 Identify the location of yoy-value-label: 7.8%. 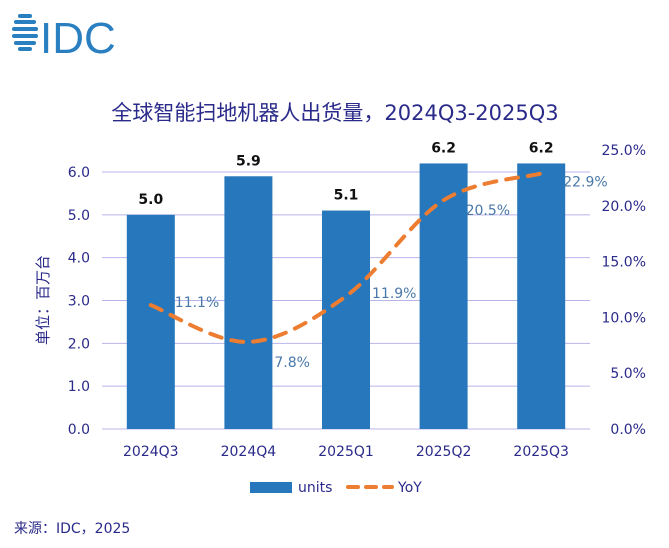
(292, 363).